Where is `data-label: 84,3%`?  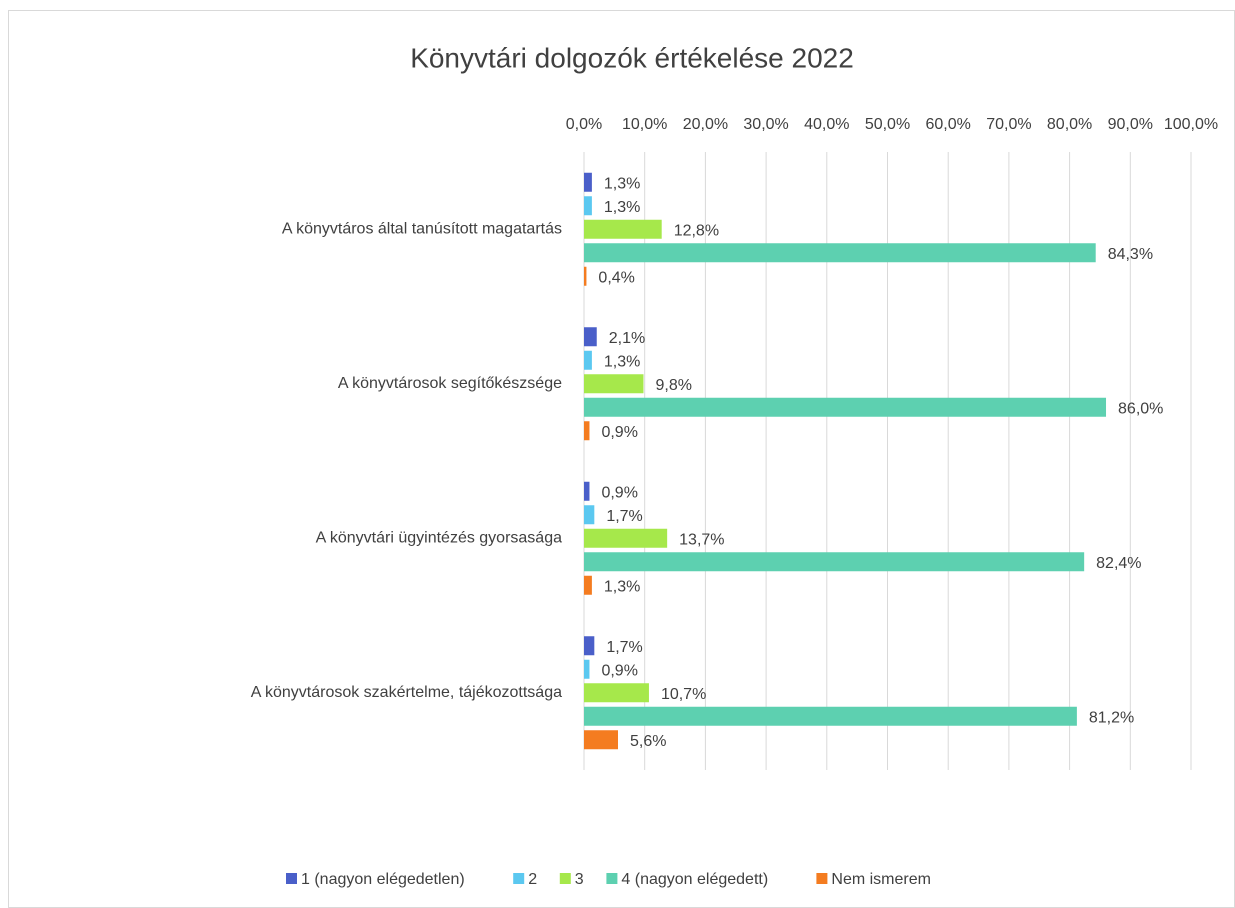 data-label: 84,3% is located at coordinates (1130, 254).